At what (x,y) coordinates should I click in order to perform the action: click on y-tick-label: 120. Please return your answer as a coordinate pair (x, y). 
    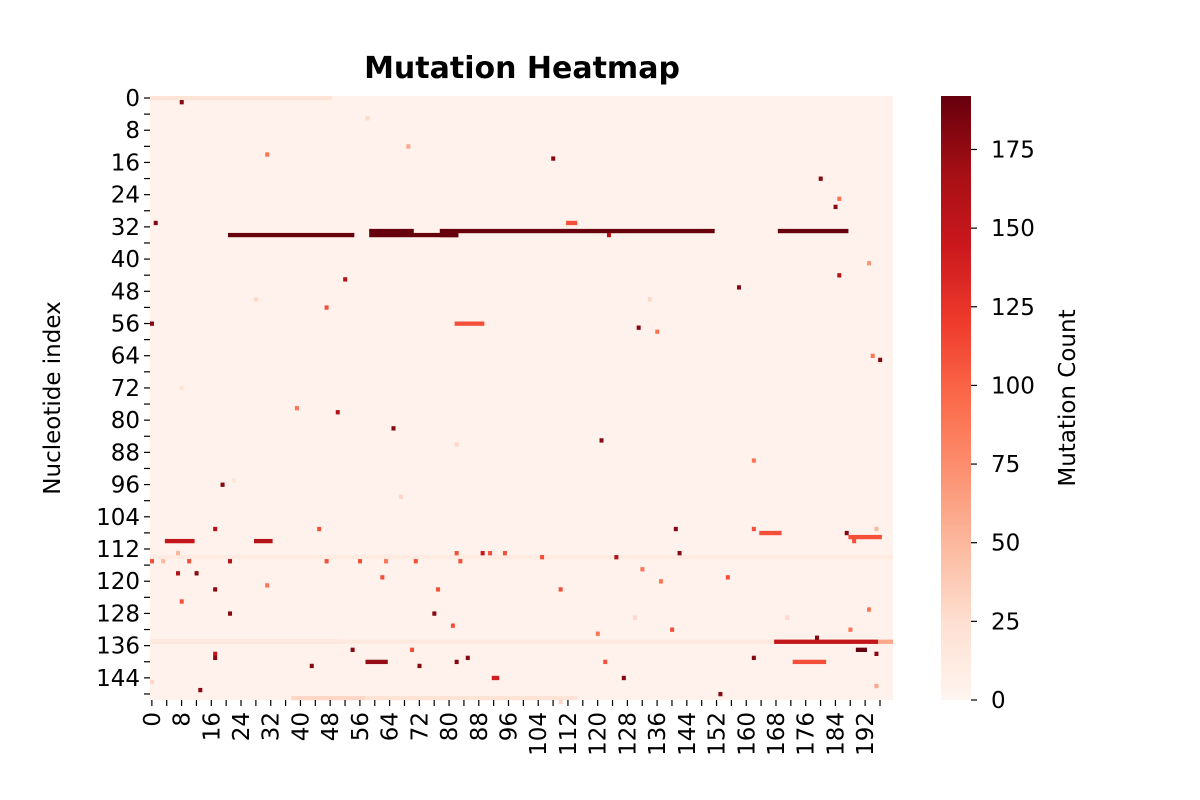
    Looking at the image, I should click on (118, 582).